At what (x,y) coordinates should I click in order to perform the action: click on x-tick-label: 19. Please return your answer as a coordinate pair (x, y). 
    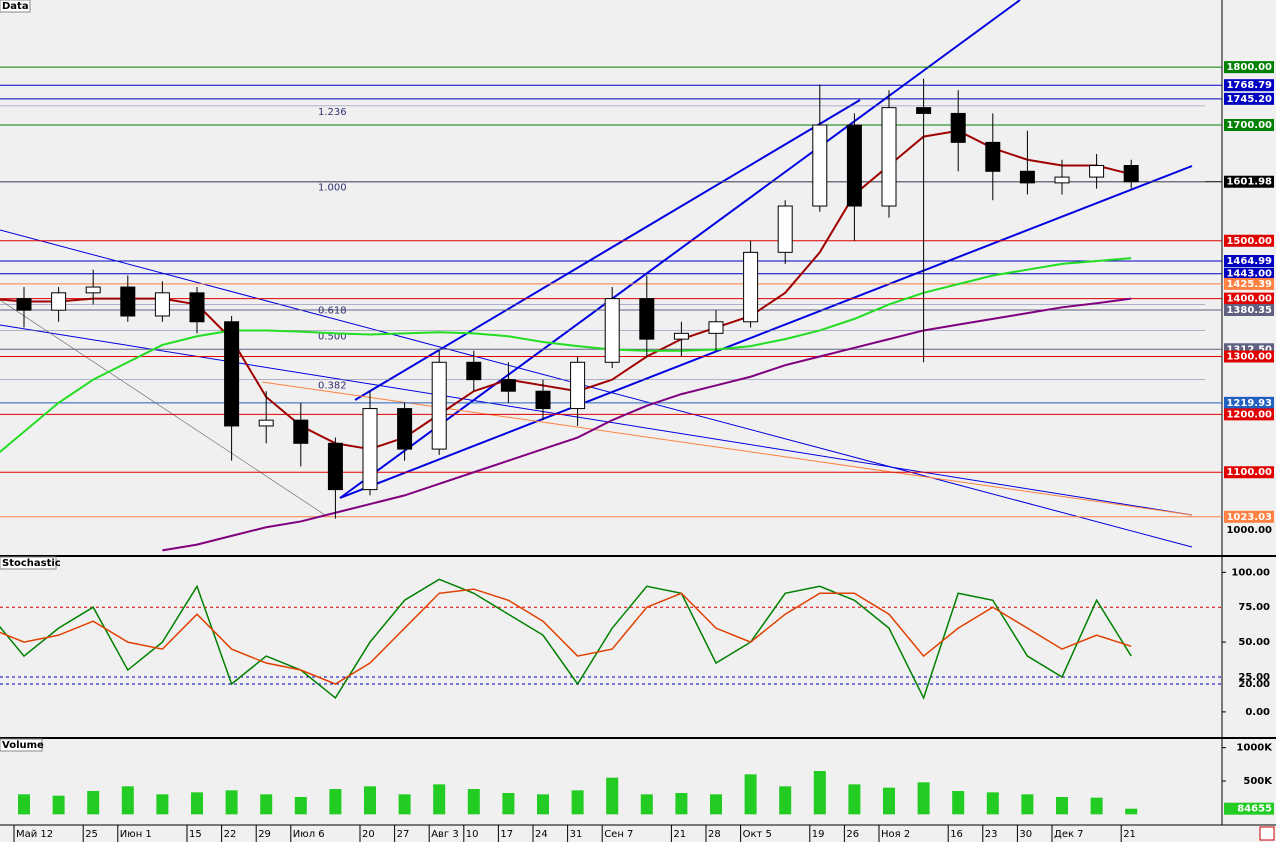
    Looking at the image, I should click on (818, 834).